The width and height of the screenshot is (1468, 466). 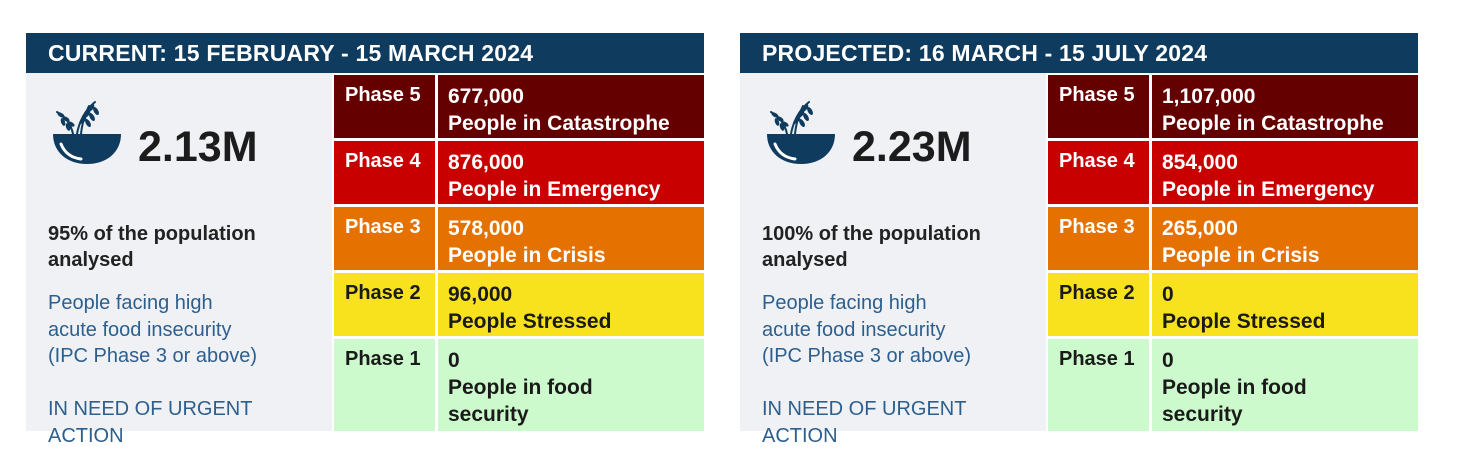 I want to click on panel-header: PROJECTED: 16 MARCH - 15 JULY 2024, so click(x=1079, y=53).